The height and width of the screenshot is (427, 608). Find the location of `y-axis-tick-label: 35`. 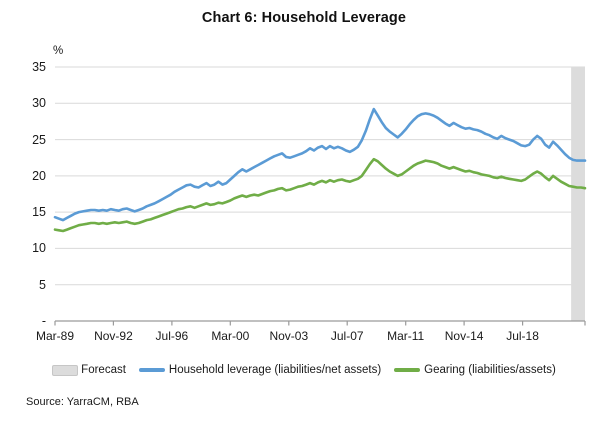

y-axis-tick-label: 35 is located at coordinates (39, 67).